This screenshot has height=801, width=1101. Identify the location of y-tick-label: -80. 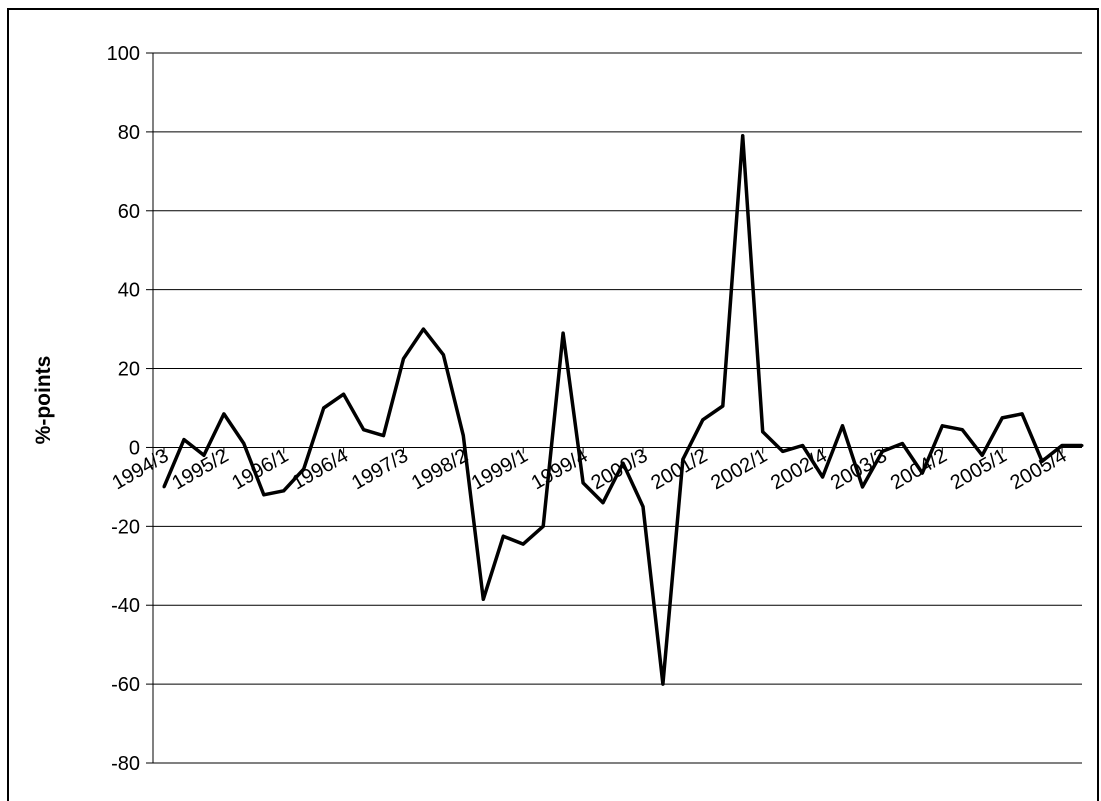
(125, 764).